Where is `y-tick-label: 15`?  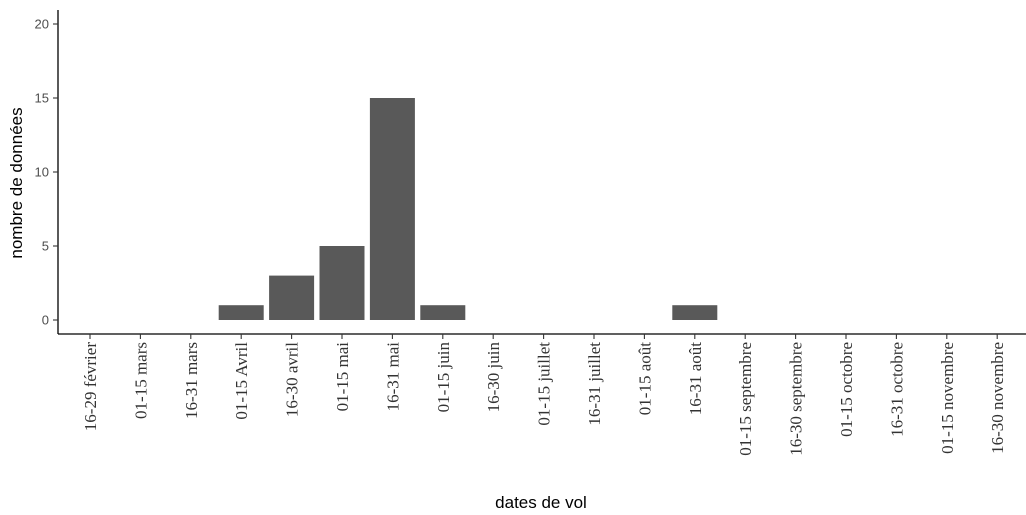 y-tick-label: 15 is located at coordinates (42, 98).